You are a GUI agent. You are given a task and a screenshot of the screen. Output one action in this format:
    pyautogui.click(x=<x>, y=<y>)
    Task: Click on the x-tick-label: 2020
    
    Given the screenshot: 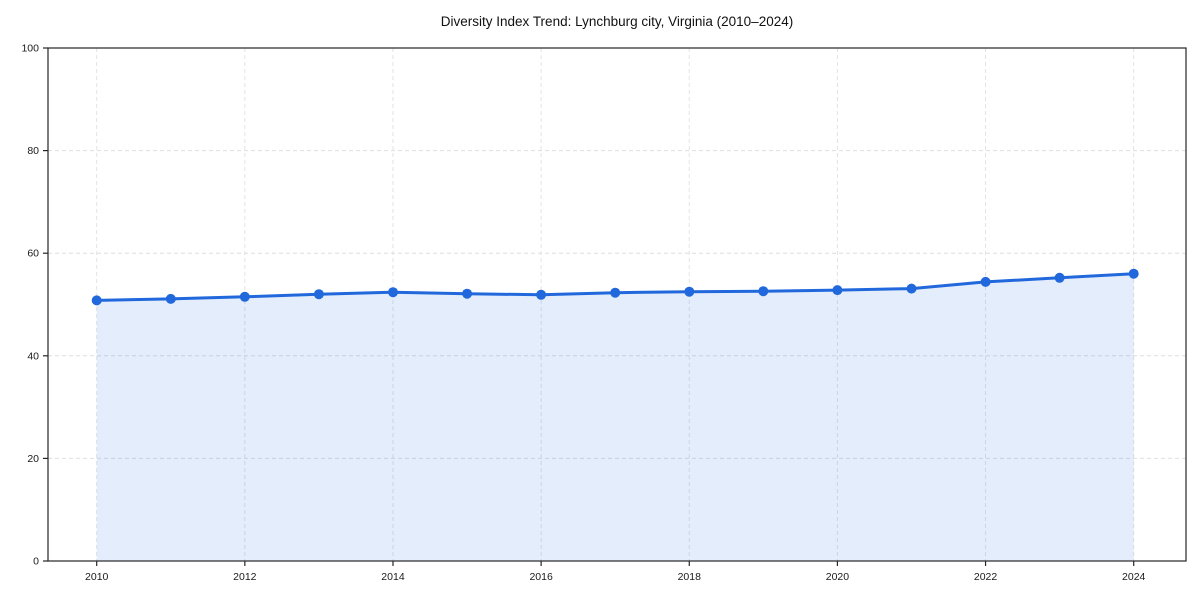 What is the action you would take?
    pyautogui.click(x=838, y=577)
    